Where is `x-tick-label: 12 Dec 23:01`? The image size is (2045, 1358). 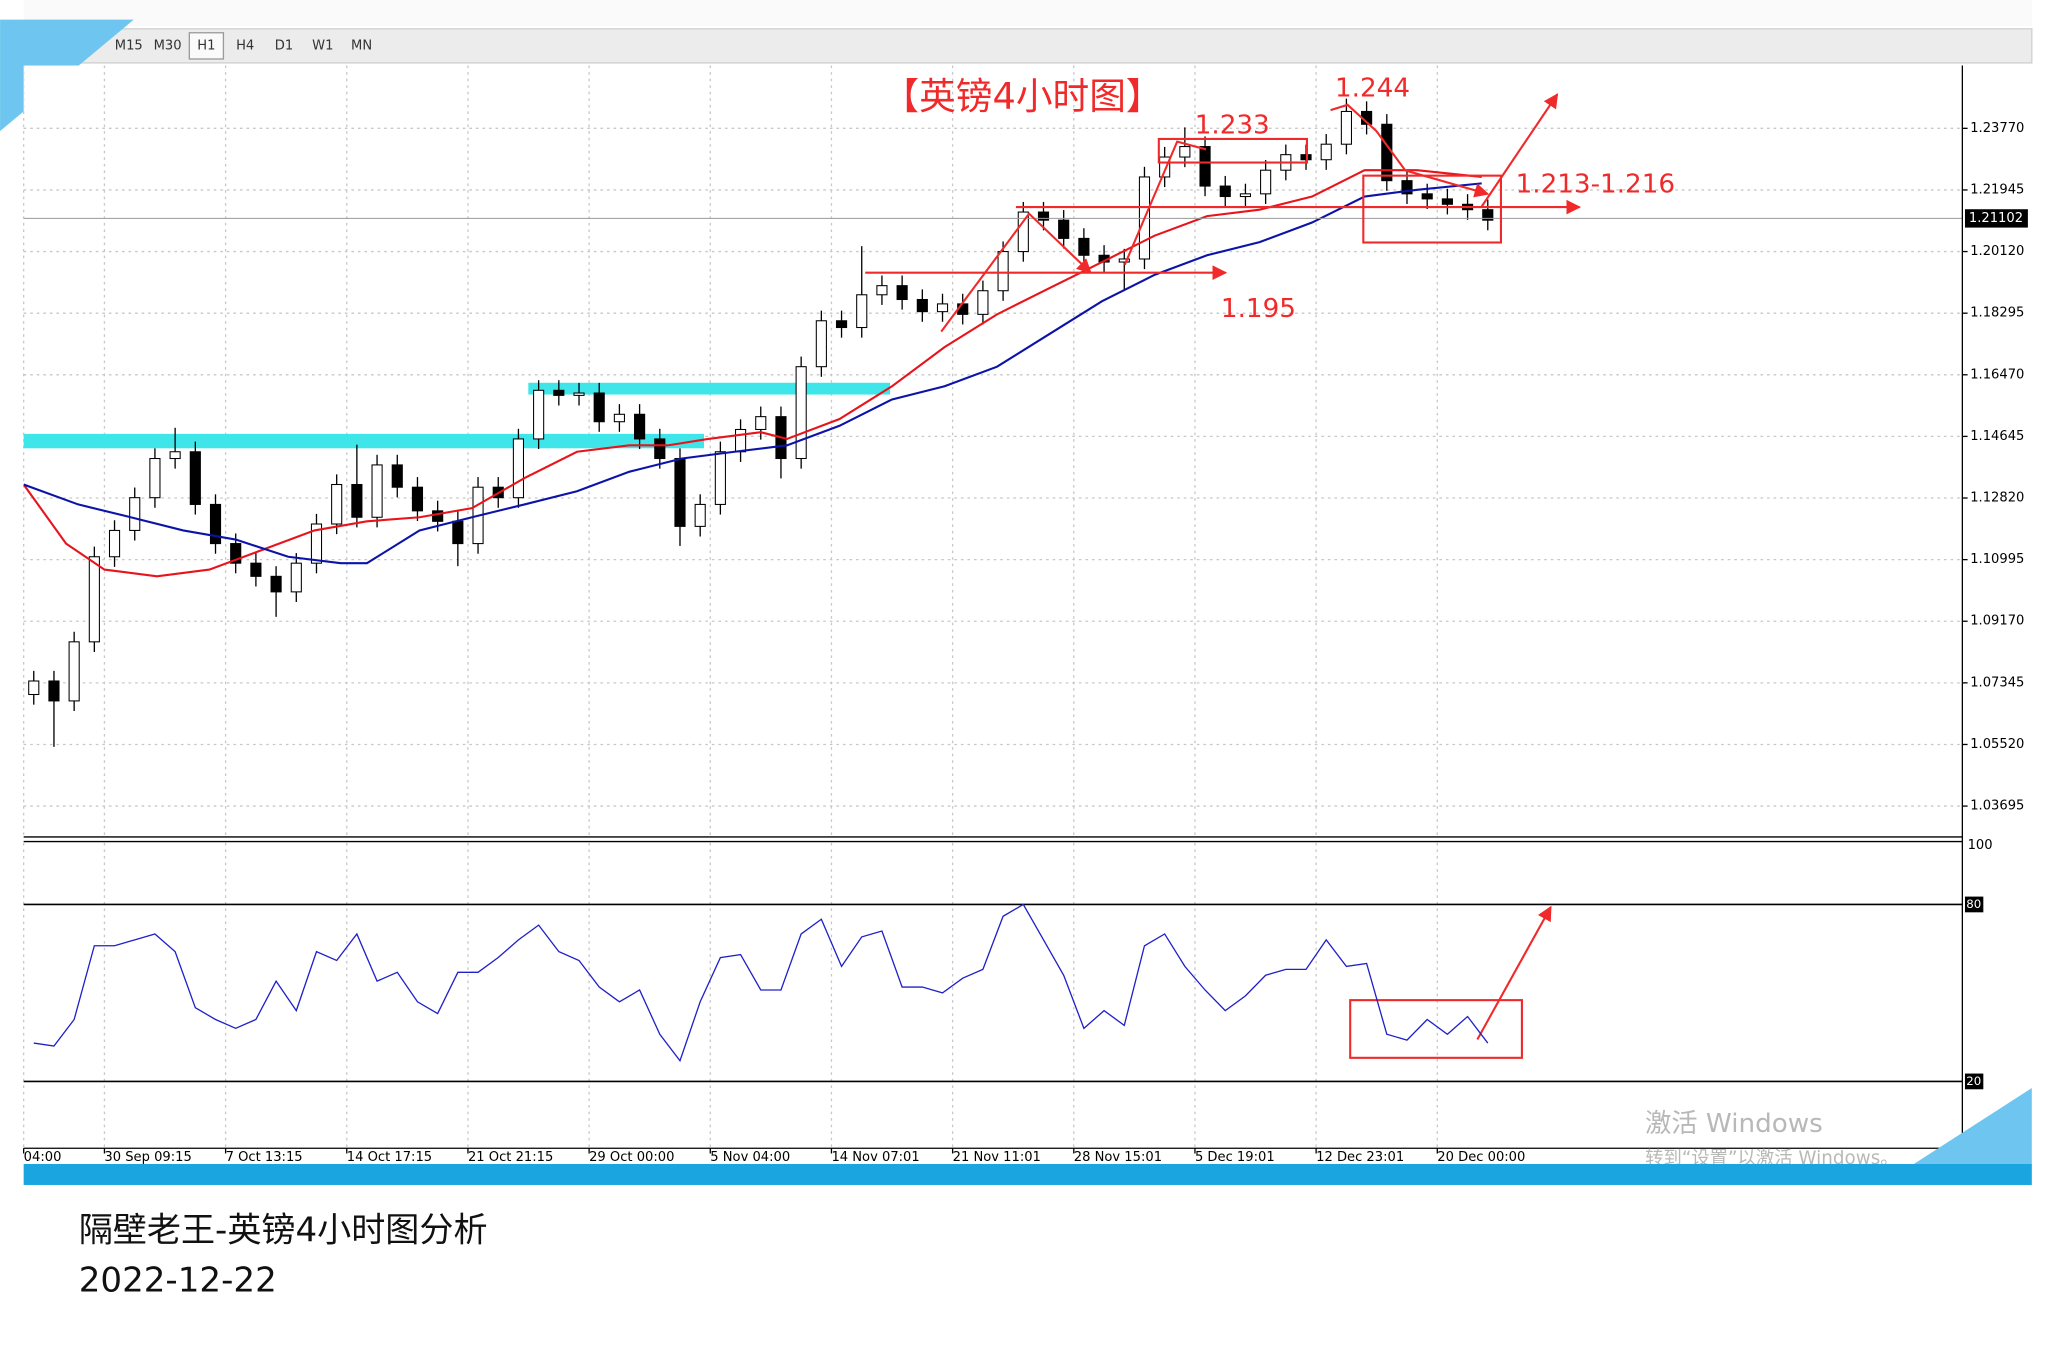
x-tick-label: 12 Dec 23:01 is located at coordinates (1360, 1157).